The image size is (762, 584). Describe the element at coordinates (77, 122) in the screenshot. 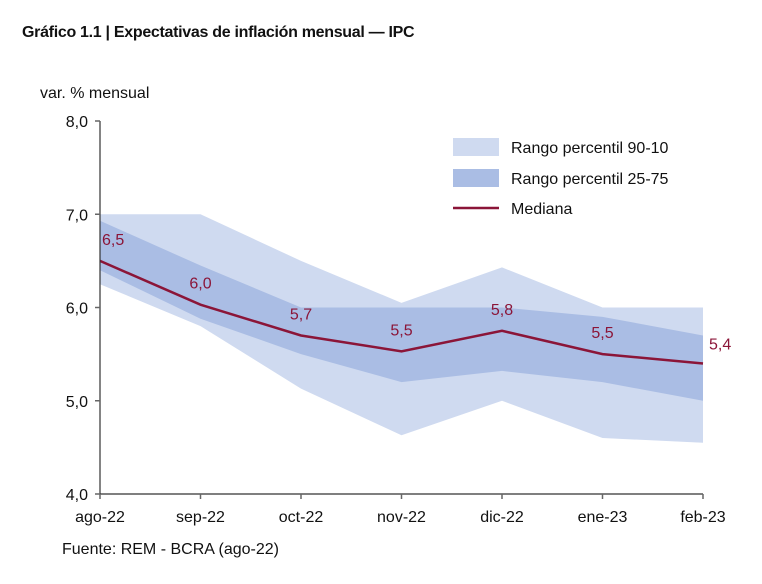

I see `y-tick-label: 8,0` at that location.